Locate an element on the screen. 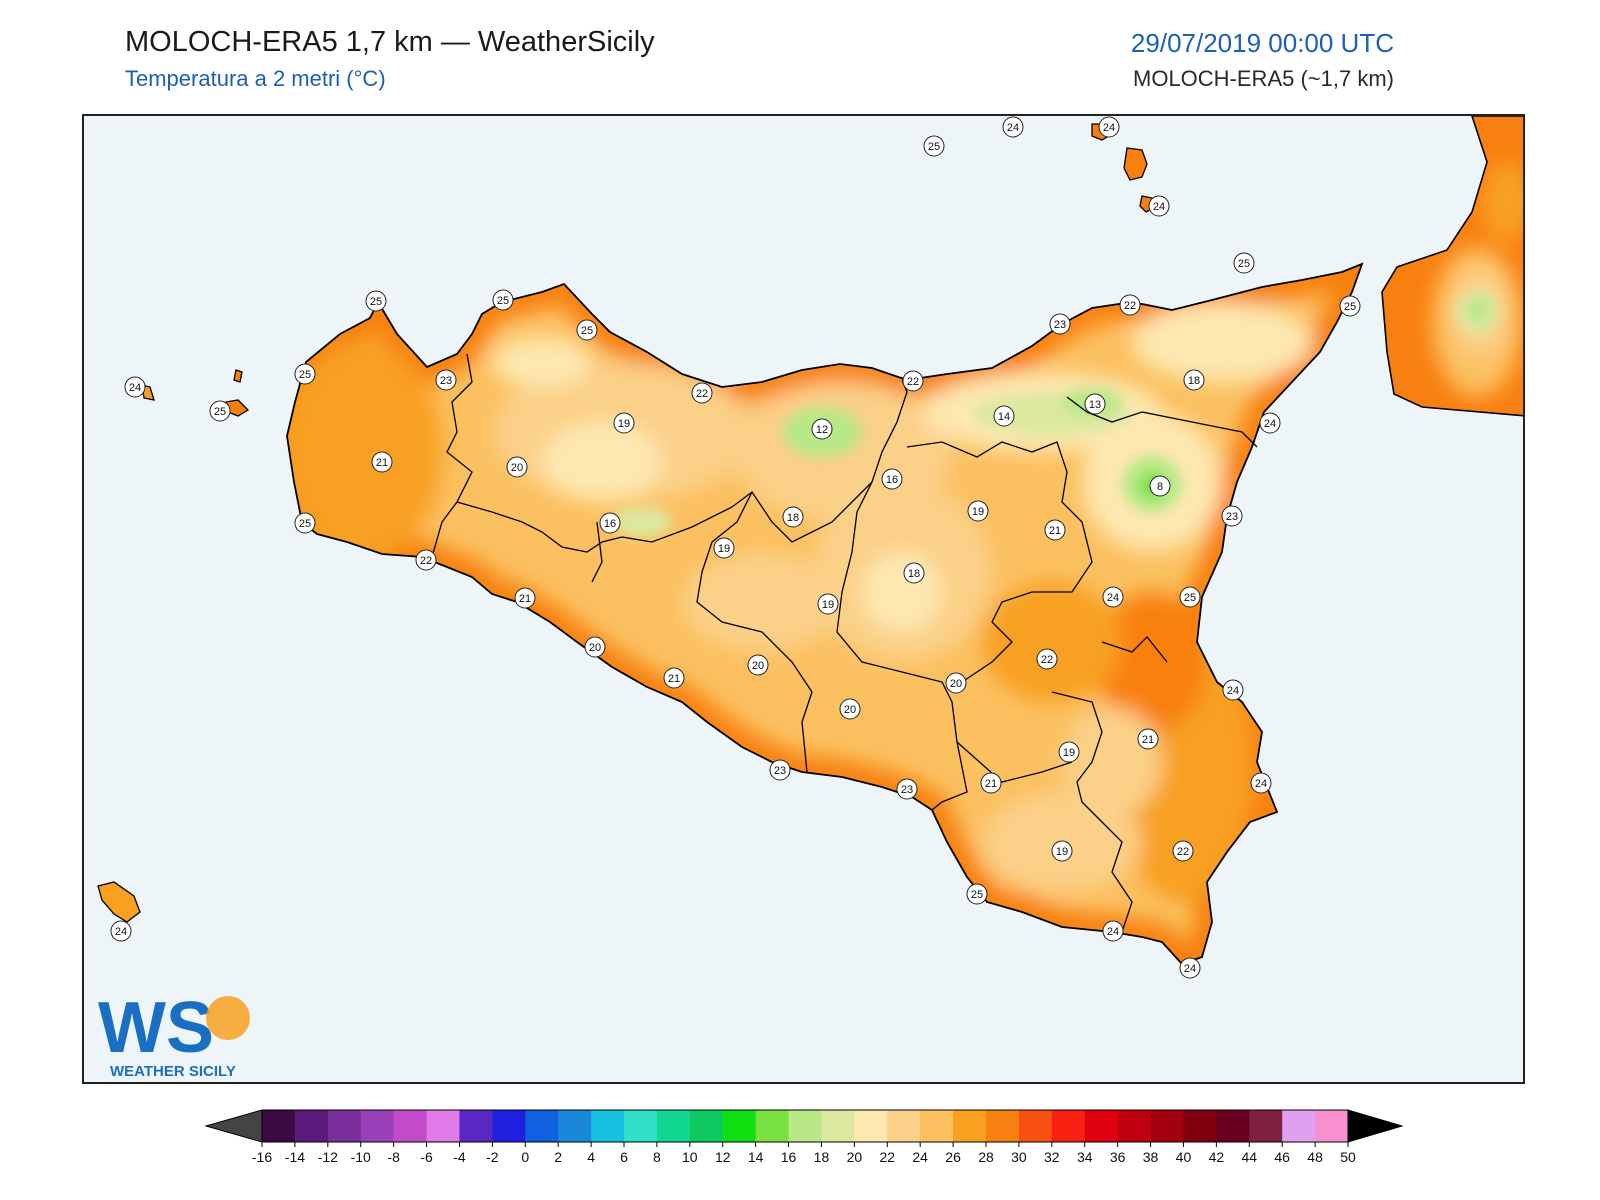 This screenshot has height=1200, width=1600. temperature-label: 16 is located at coordinates (610, 523).